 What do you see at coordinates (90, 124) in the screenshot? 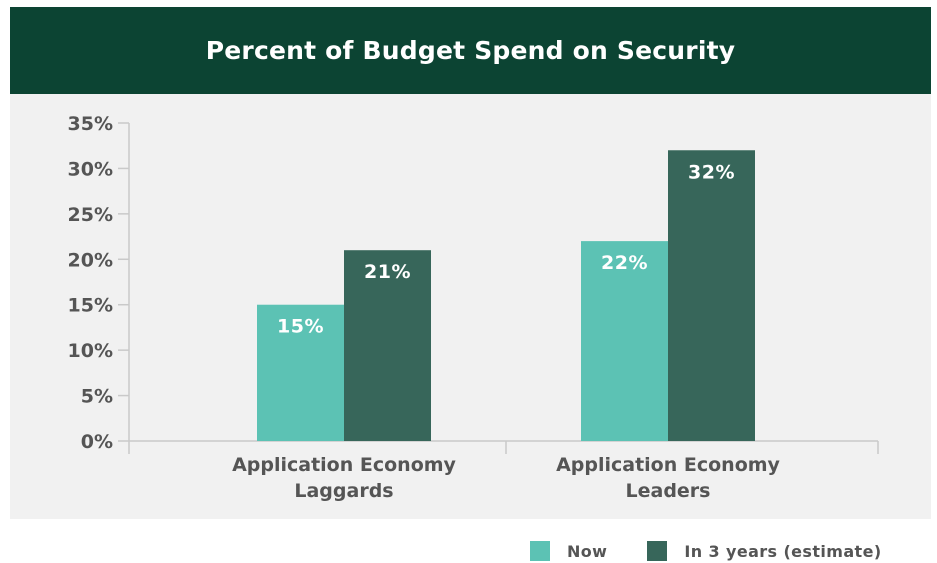
I see `y-tick-label: 35%` at bounding box center [90, 124].